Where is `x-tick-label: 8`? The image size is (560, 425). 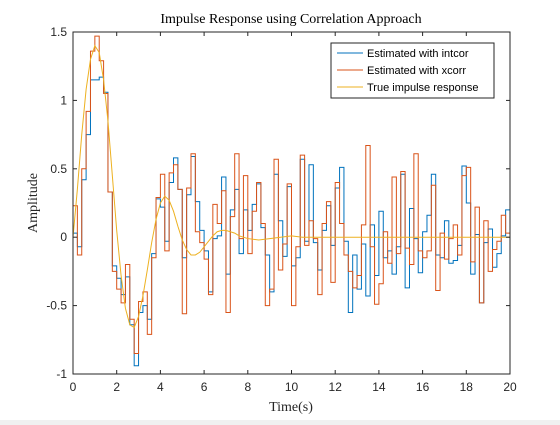 x-tick-label: 8 is located at coordinates (247, 387).